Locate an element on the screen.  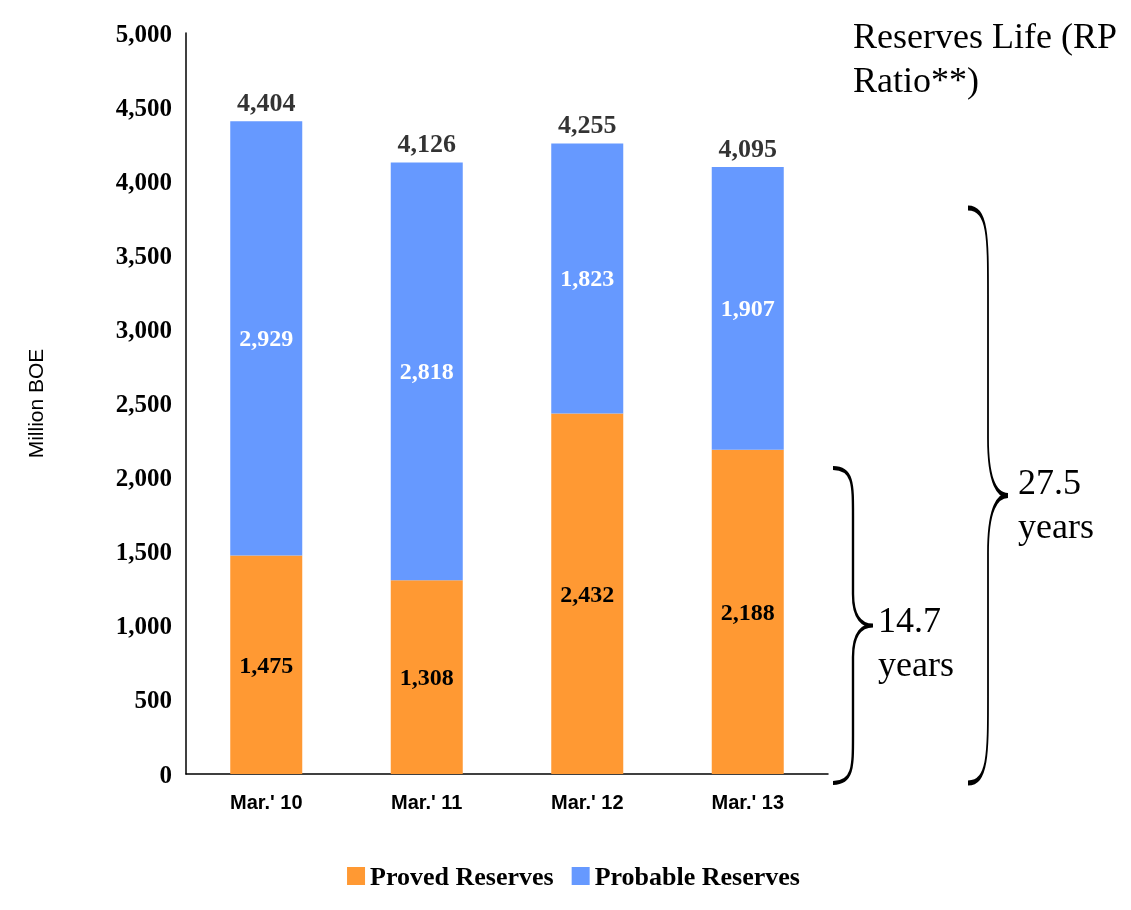
y-tick-label: 5,000 is located at coordinates (143, 33).